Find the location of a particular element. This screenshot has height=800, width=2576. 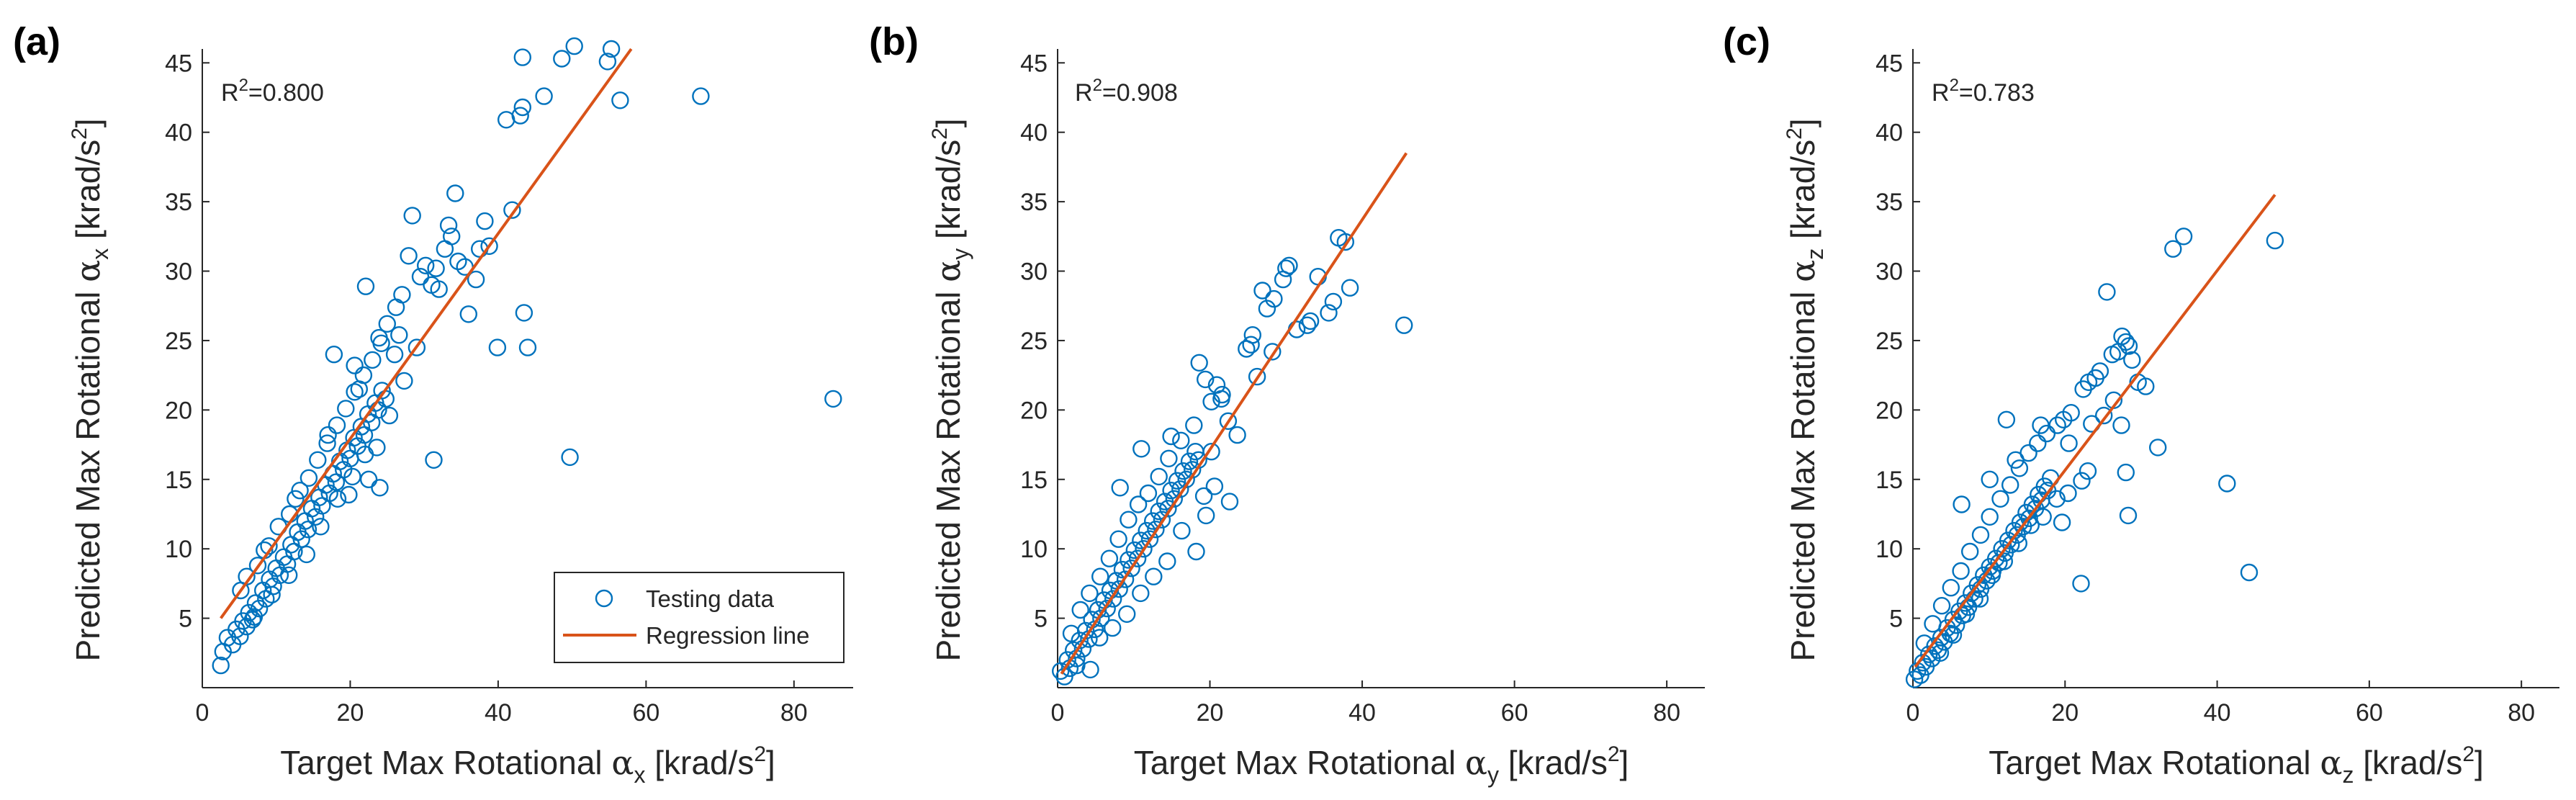

legend-label-regression-line: Regression line is located at coordinates (727, 635).